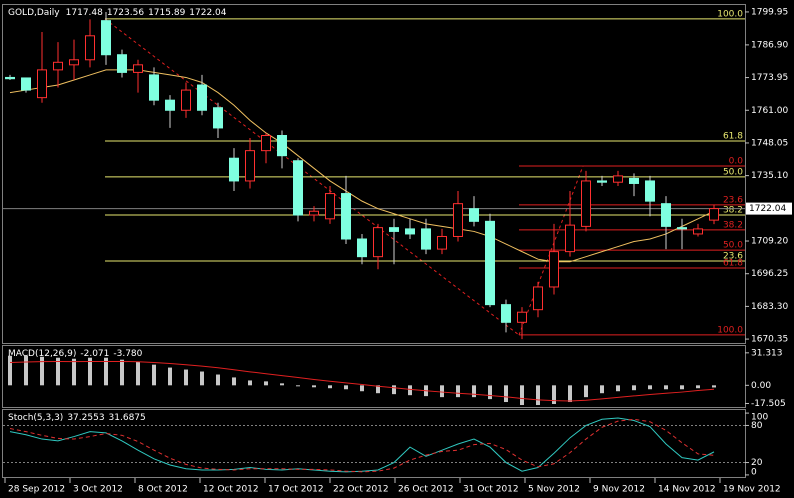 This screenshot has height=498, width=794. Describe the element at coordinates (117, 13) in the screenshot. I see `price-title: GOLD,Daily 1717.48 1723.56 1715.89 1722.04` at that location.